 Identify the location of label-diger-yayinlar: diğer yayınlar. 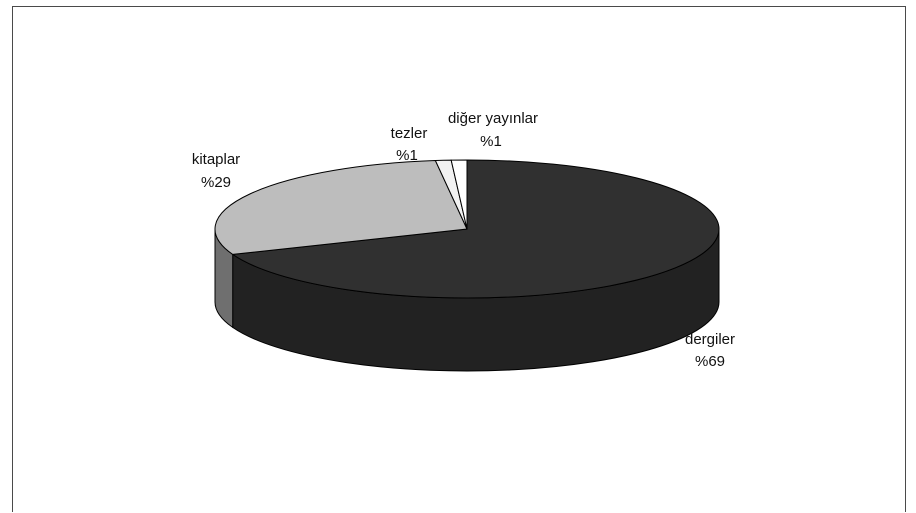
(493, 118).